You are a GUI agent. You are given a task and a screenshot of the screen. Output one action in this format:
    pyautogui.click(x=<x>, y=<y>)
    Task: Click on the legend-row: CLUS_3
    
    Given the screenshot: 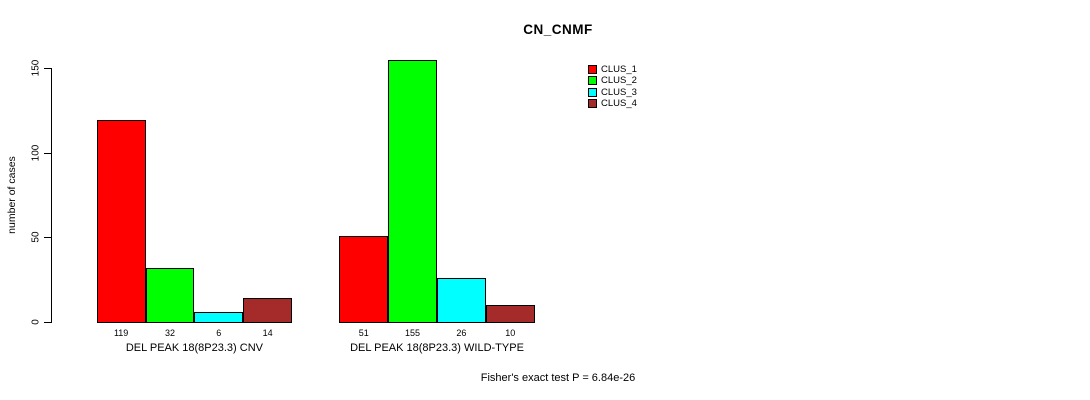 What is the action you would take?
    pyautogui.click(x=612, y=92)
    